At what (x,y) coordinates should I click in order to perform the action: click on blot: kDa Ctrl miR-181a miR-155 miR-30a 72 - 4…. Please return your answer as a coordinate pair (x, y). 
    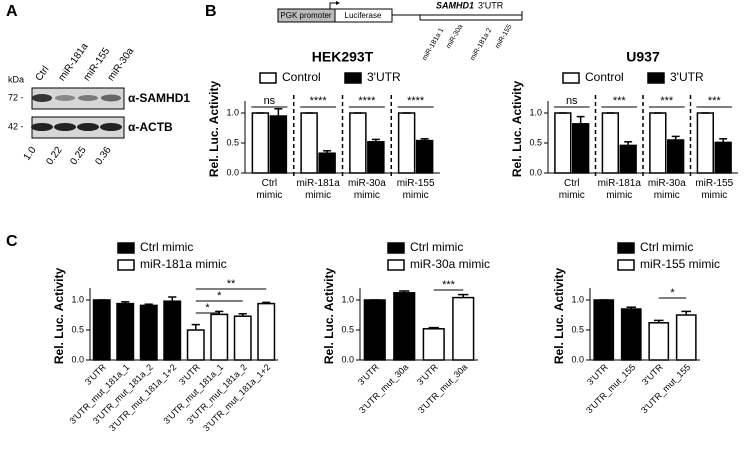
    Looking at the image, I should click on (99, 104).